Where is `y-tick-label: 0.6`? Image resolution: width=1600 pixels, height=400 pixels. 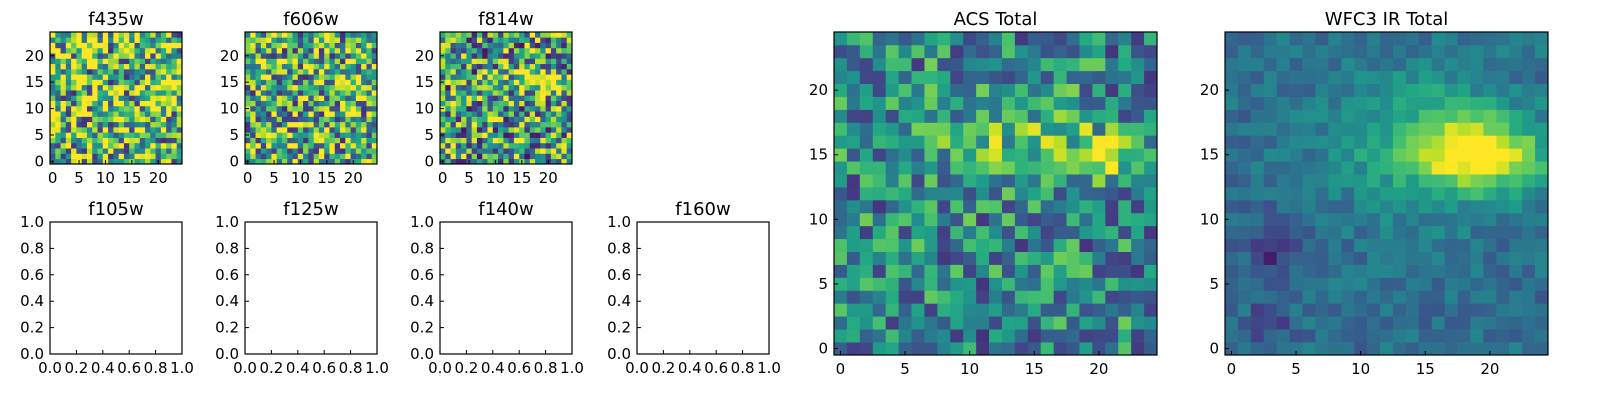
y-tick-label: 0.6 is located at coordinates (422, 275).